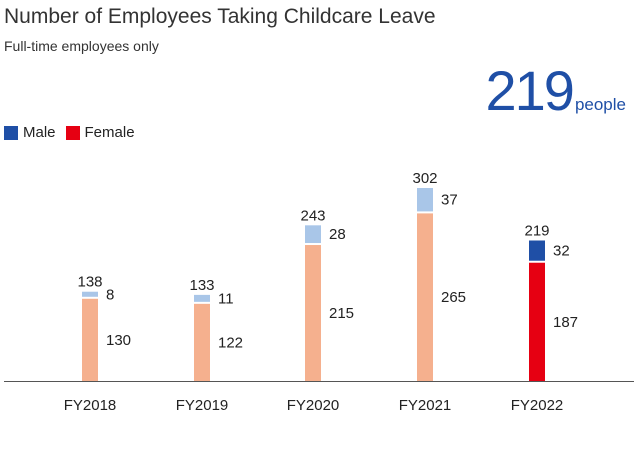  Describe the element at coordinates (230, 342) in the screenshot. I see `female-value-label-FY2019: 122` at that location.